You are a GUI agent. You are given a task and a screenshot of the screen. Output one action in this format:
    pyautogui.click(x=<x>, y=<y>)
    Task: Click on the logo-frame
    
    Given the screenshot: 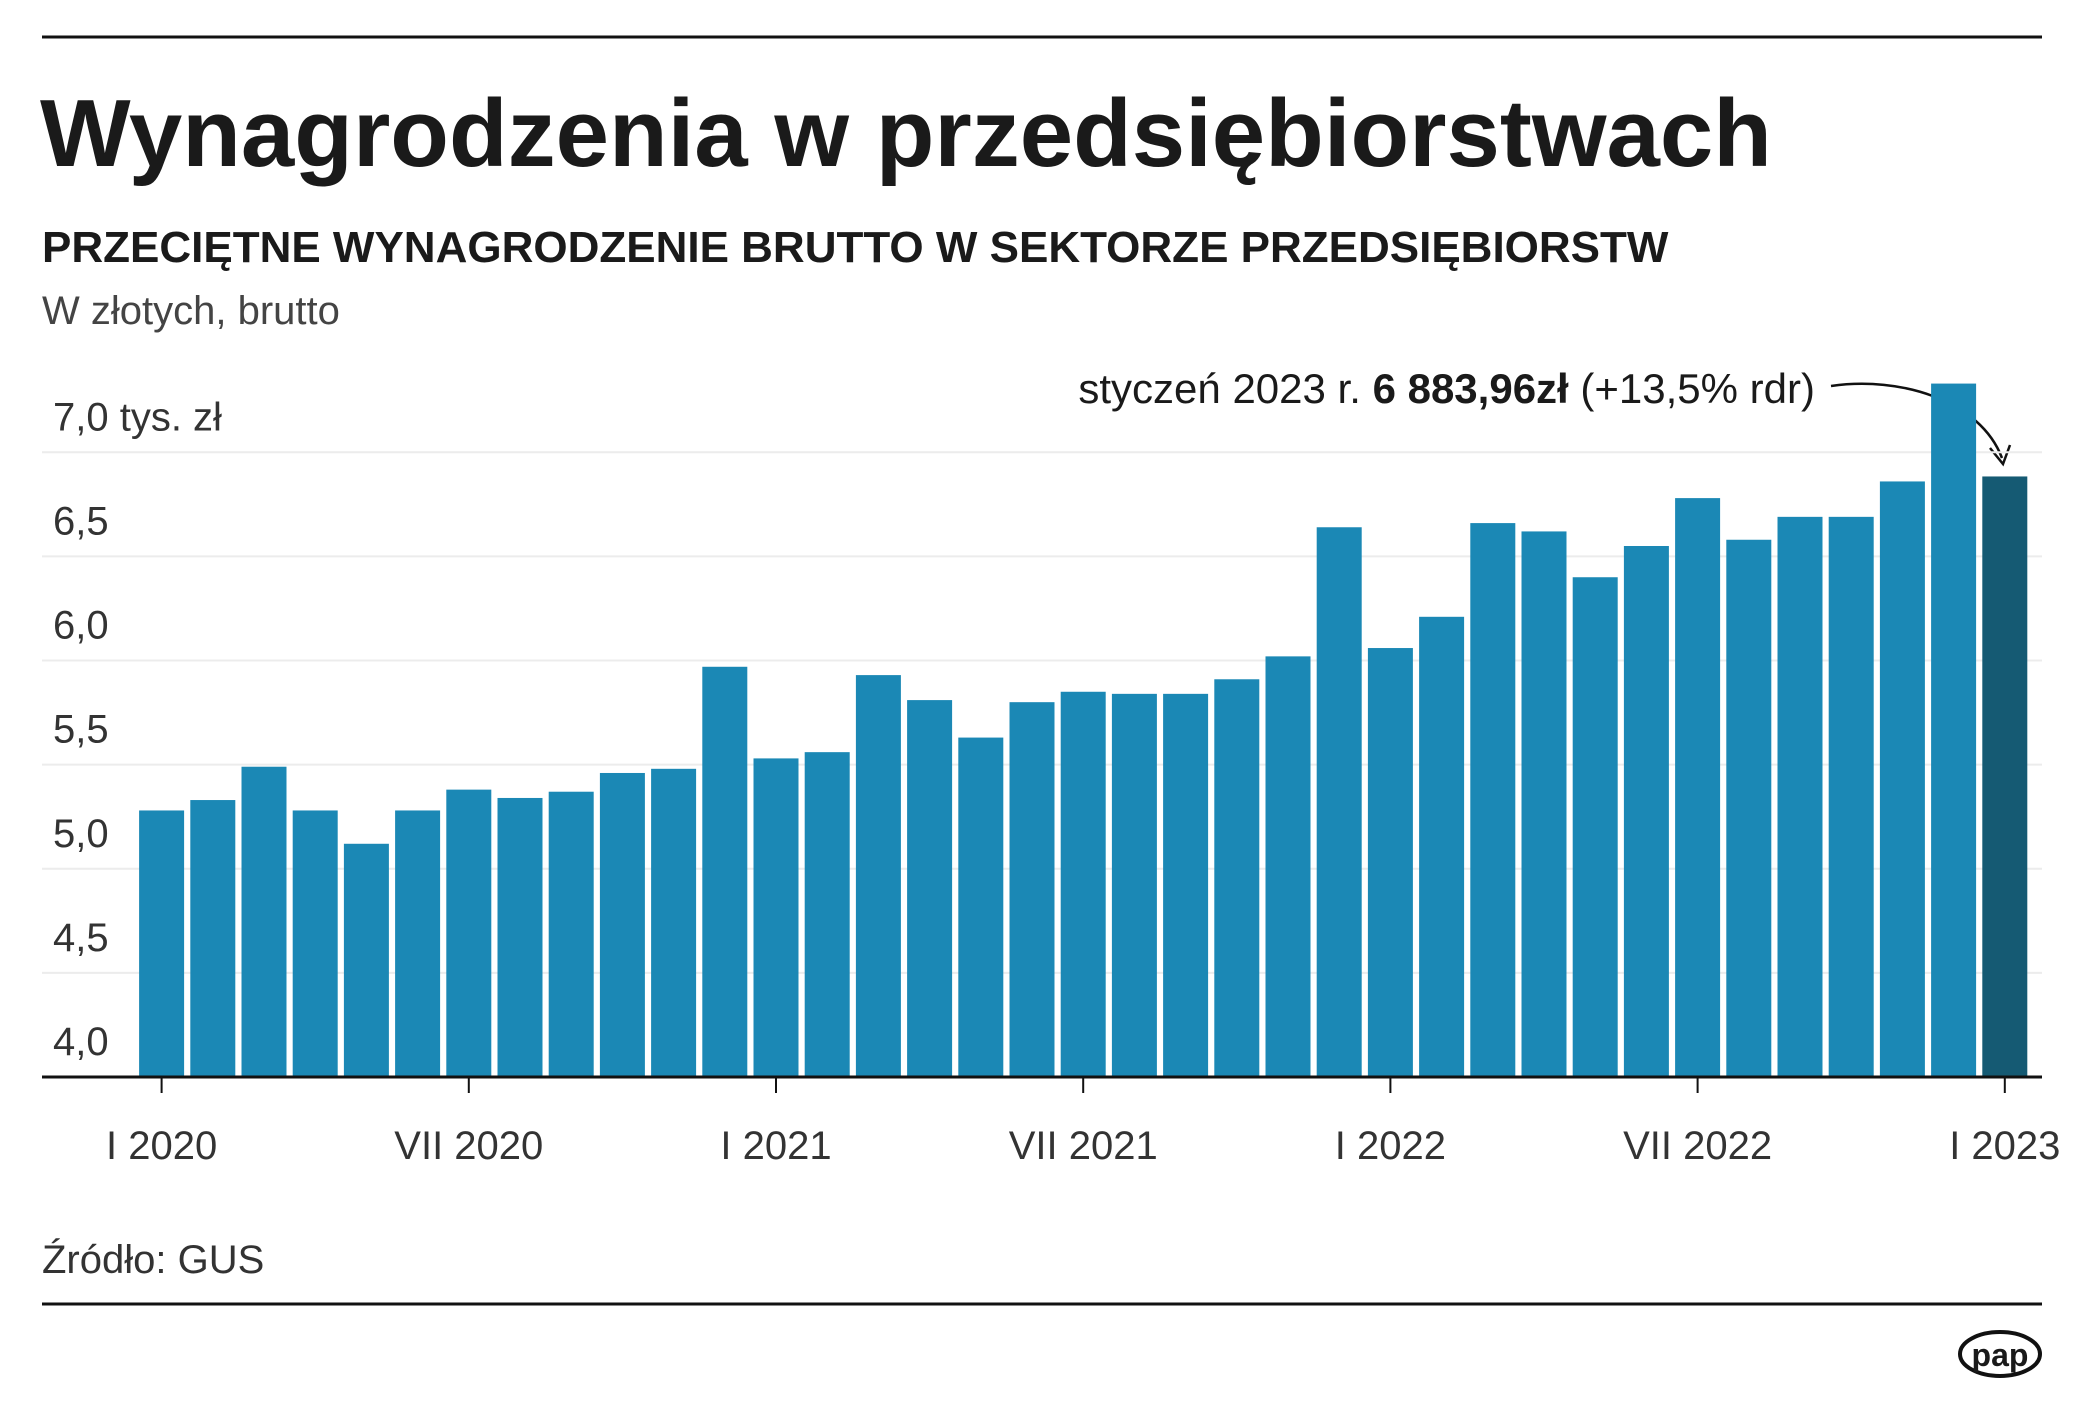 What is the action you would take?
    pyautogui.click(x=2000, y=1354)
    